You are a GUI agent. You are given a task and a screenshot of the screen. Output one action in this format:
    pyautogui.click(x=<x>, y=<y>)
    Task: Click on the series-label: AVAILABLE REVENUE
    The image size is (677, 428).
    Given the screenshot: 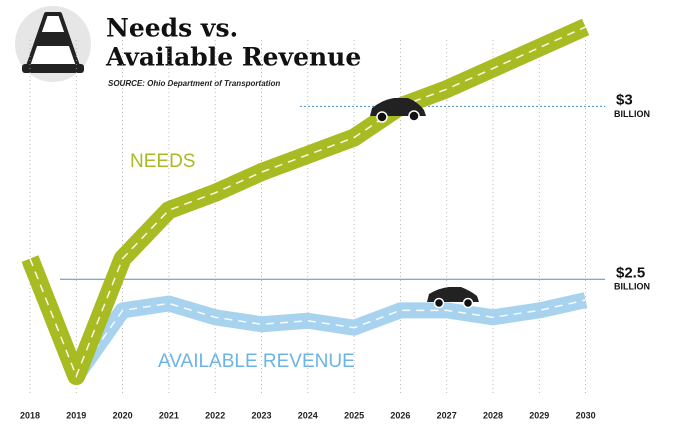 What is the action you would take?
    pyautogui.click(x=256, y=361)
    